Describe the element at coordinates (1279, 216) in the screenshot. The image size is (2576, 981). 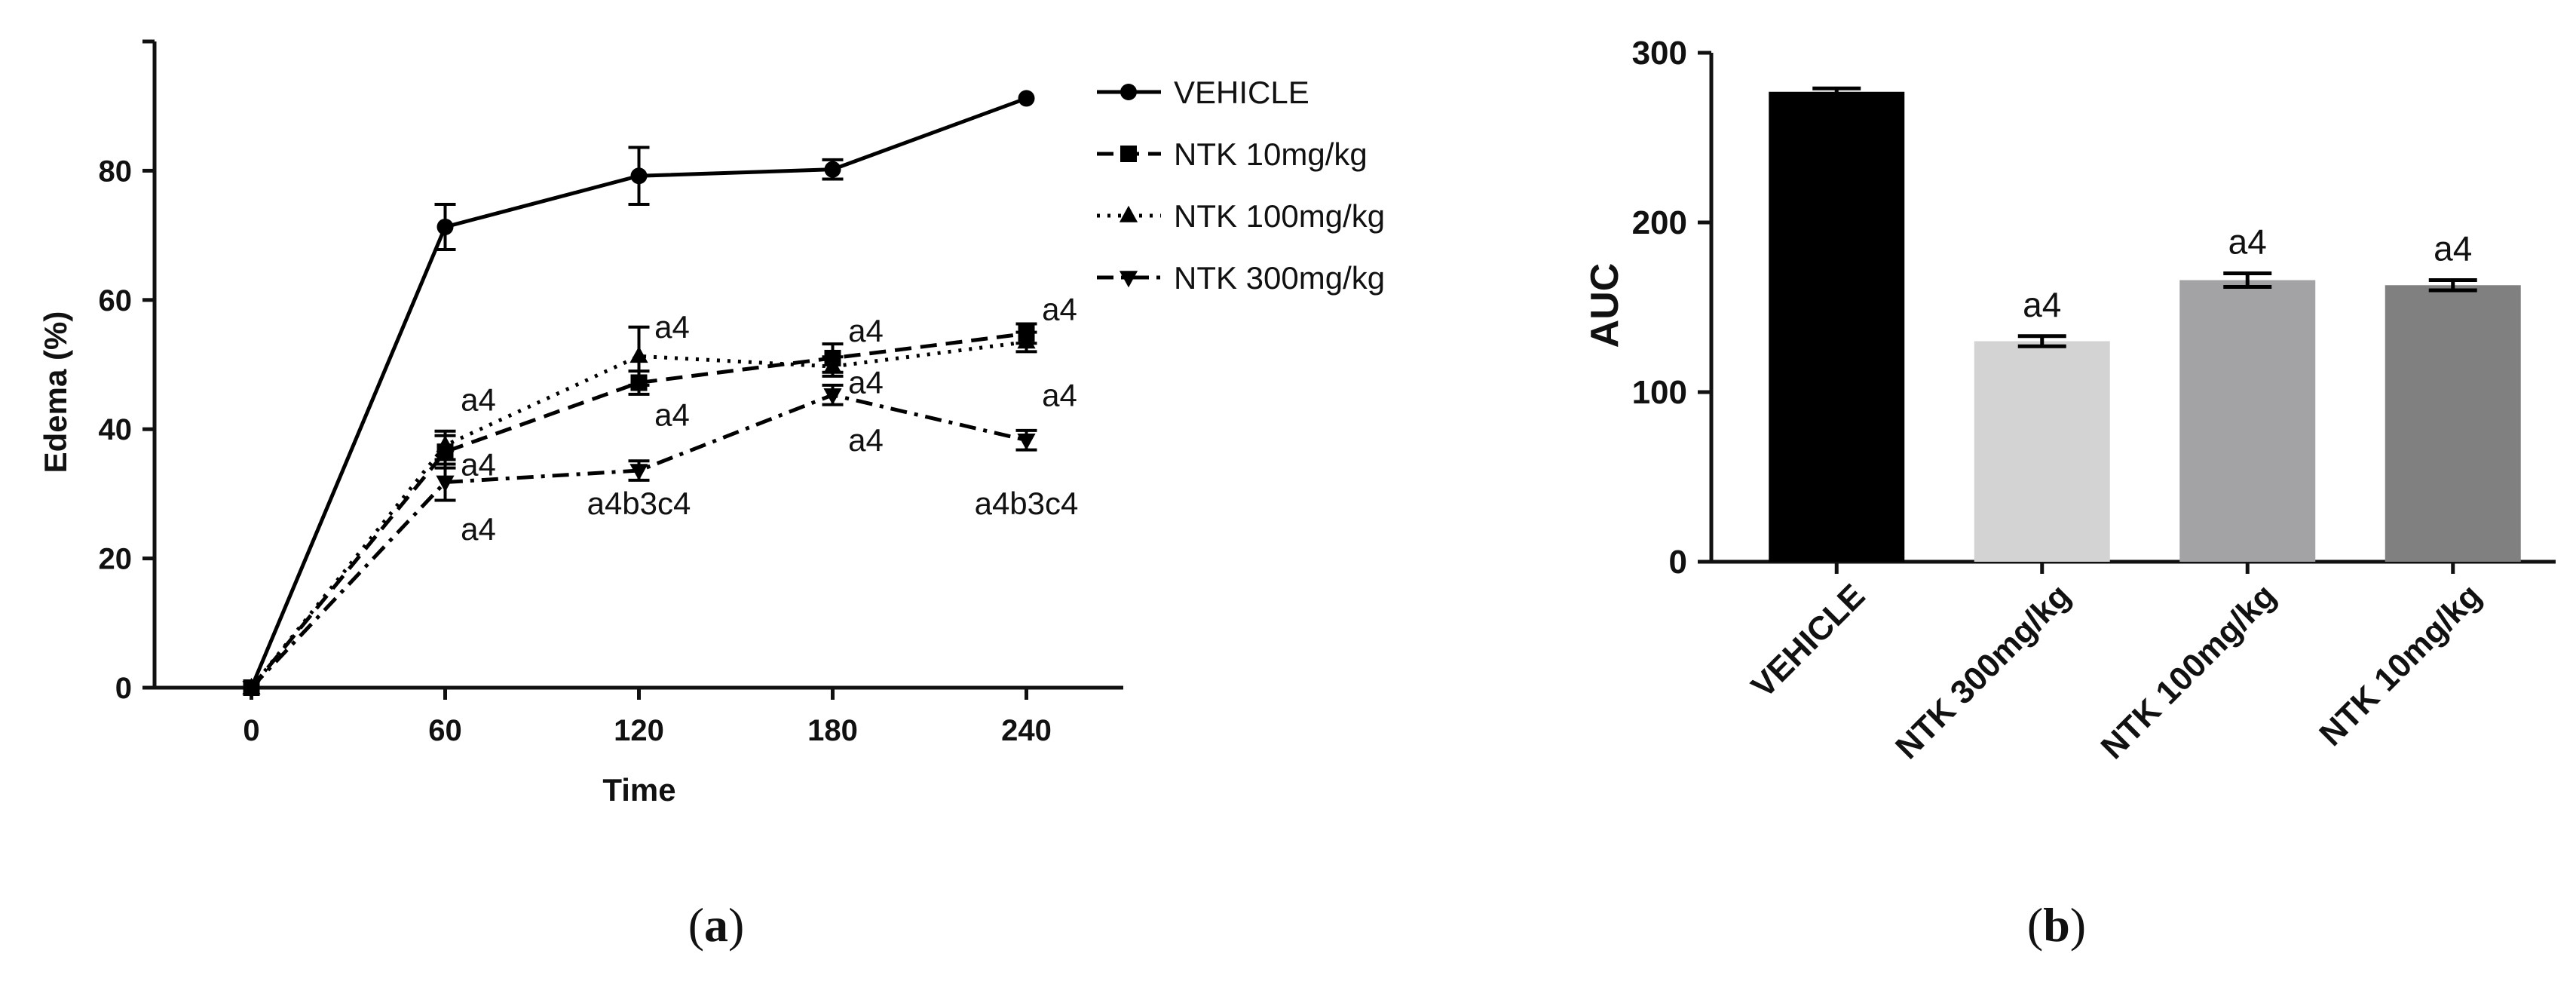
I see `legend-label: NTK 100mg/kg` at that location.